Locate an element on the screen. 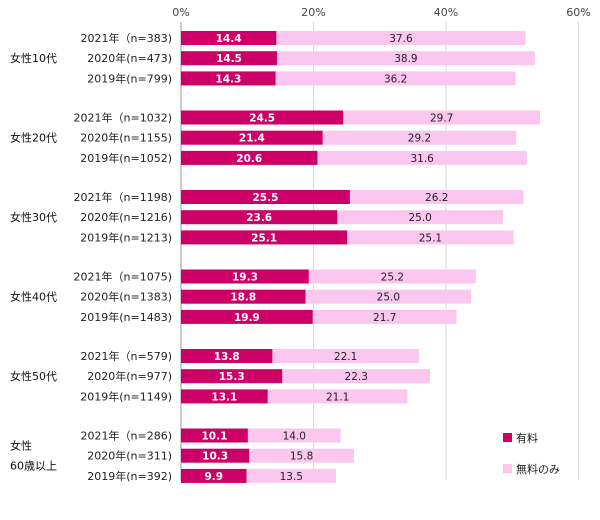  data-label-free: 21.7 is located at coordinates (384, 318).